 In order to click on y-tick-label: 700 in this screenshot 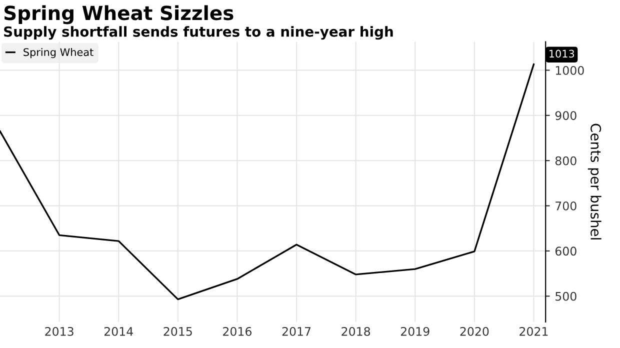, I will do `click(566, 206)`.